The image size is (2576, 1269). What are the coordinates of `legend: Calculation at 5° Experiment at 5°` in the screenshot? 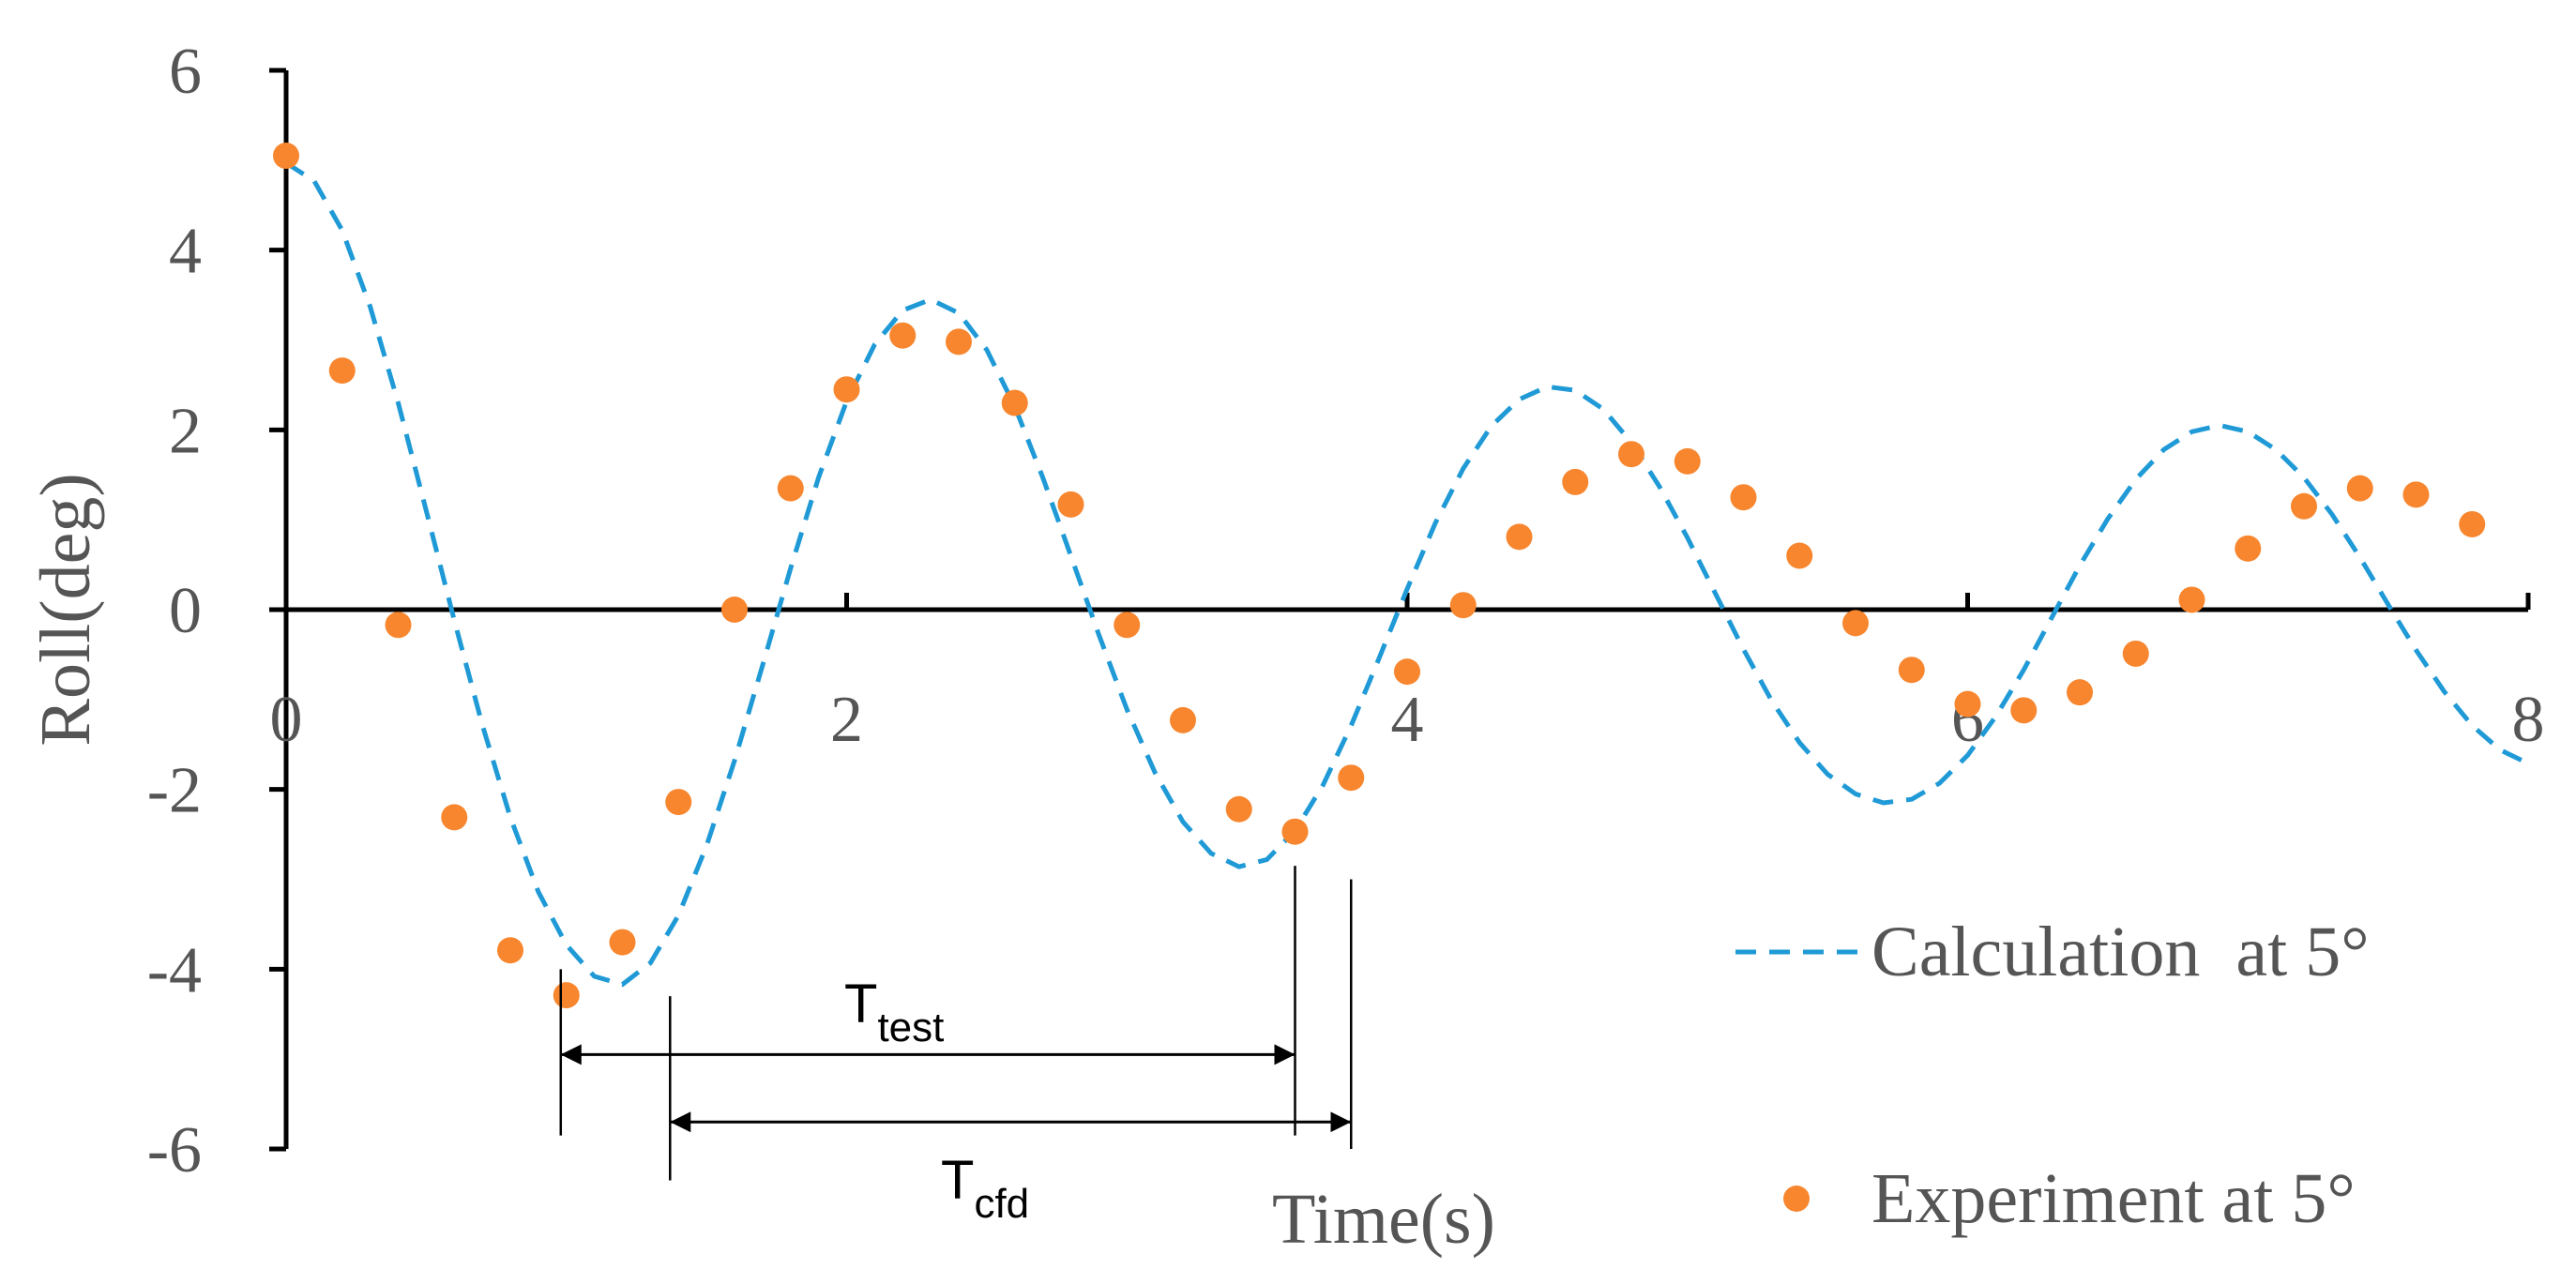 It's located at (2052, 1075).